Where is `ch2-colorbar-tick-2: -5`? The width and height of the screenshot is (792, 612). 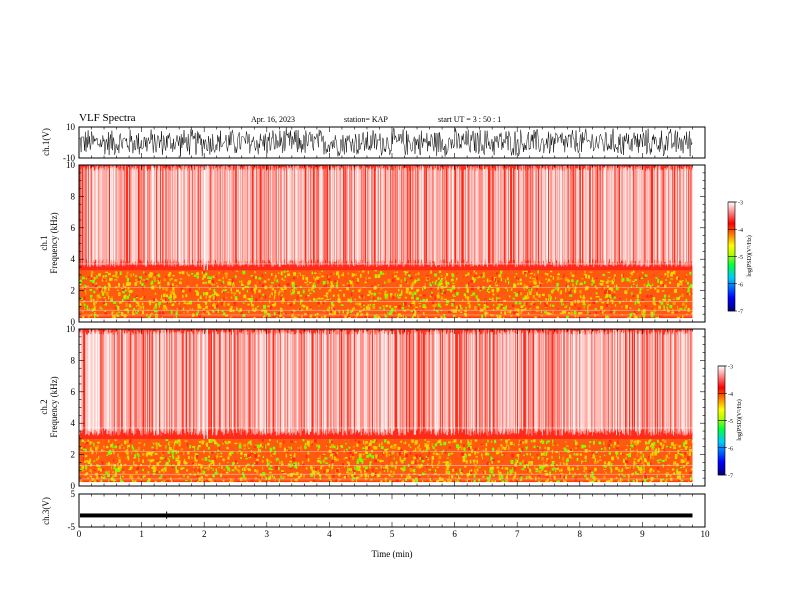
ch2-colorbar-tick-2: -5 is located at coordinates (730, 422).